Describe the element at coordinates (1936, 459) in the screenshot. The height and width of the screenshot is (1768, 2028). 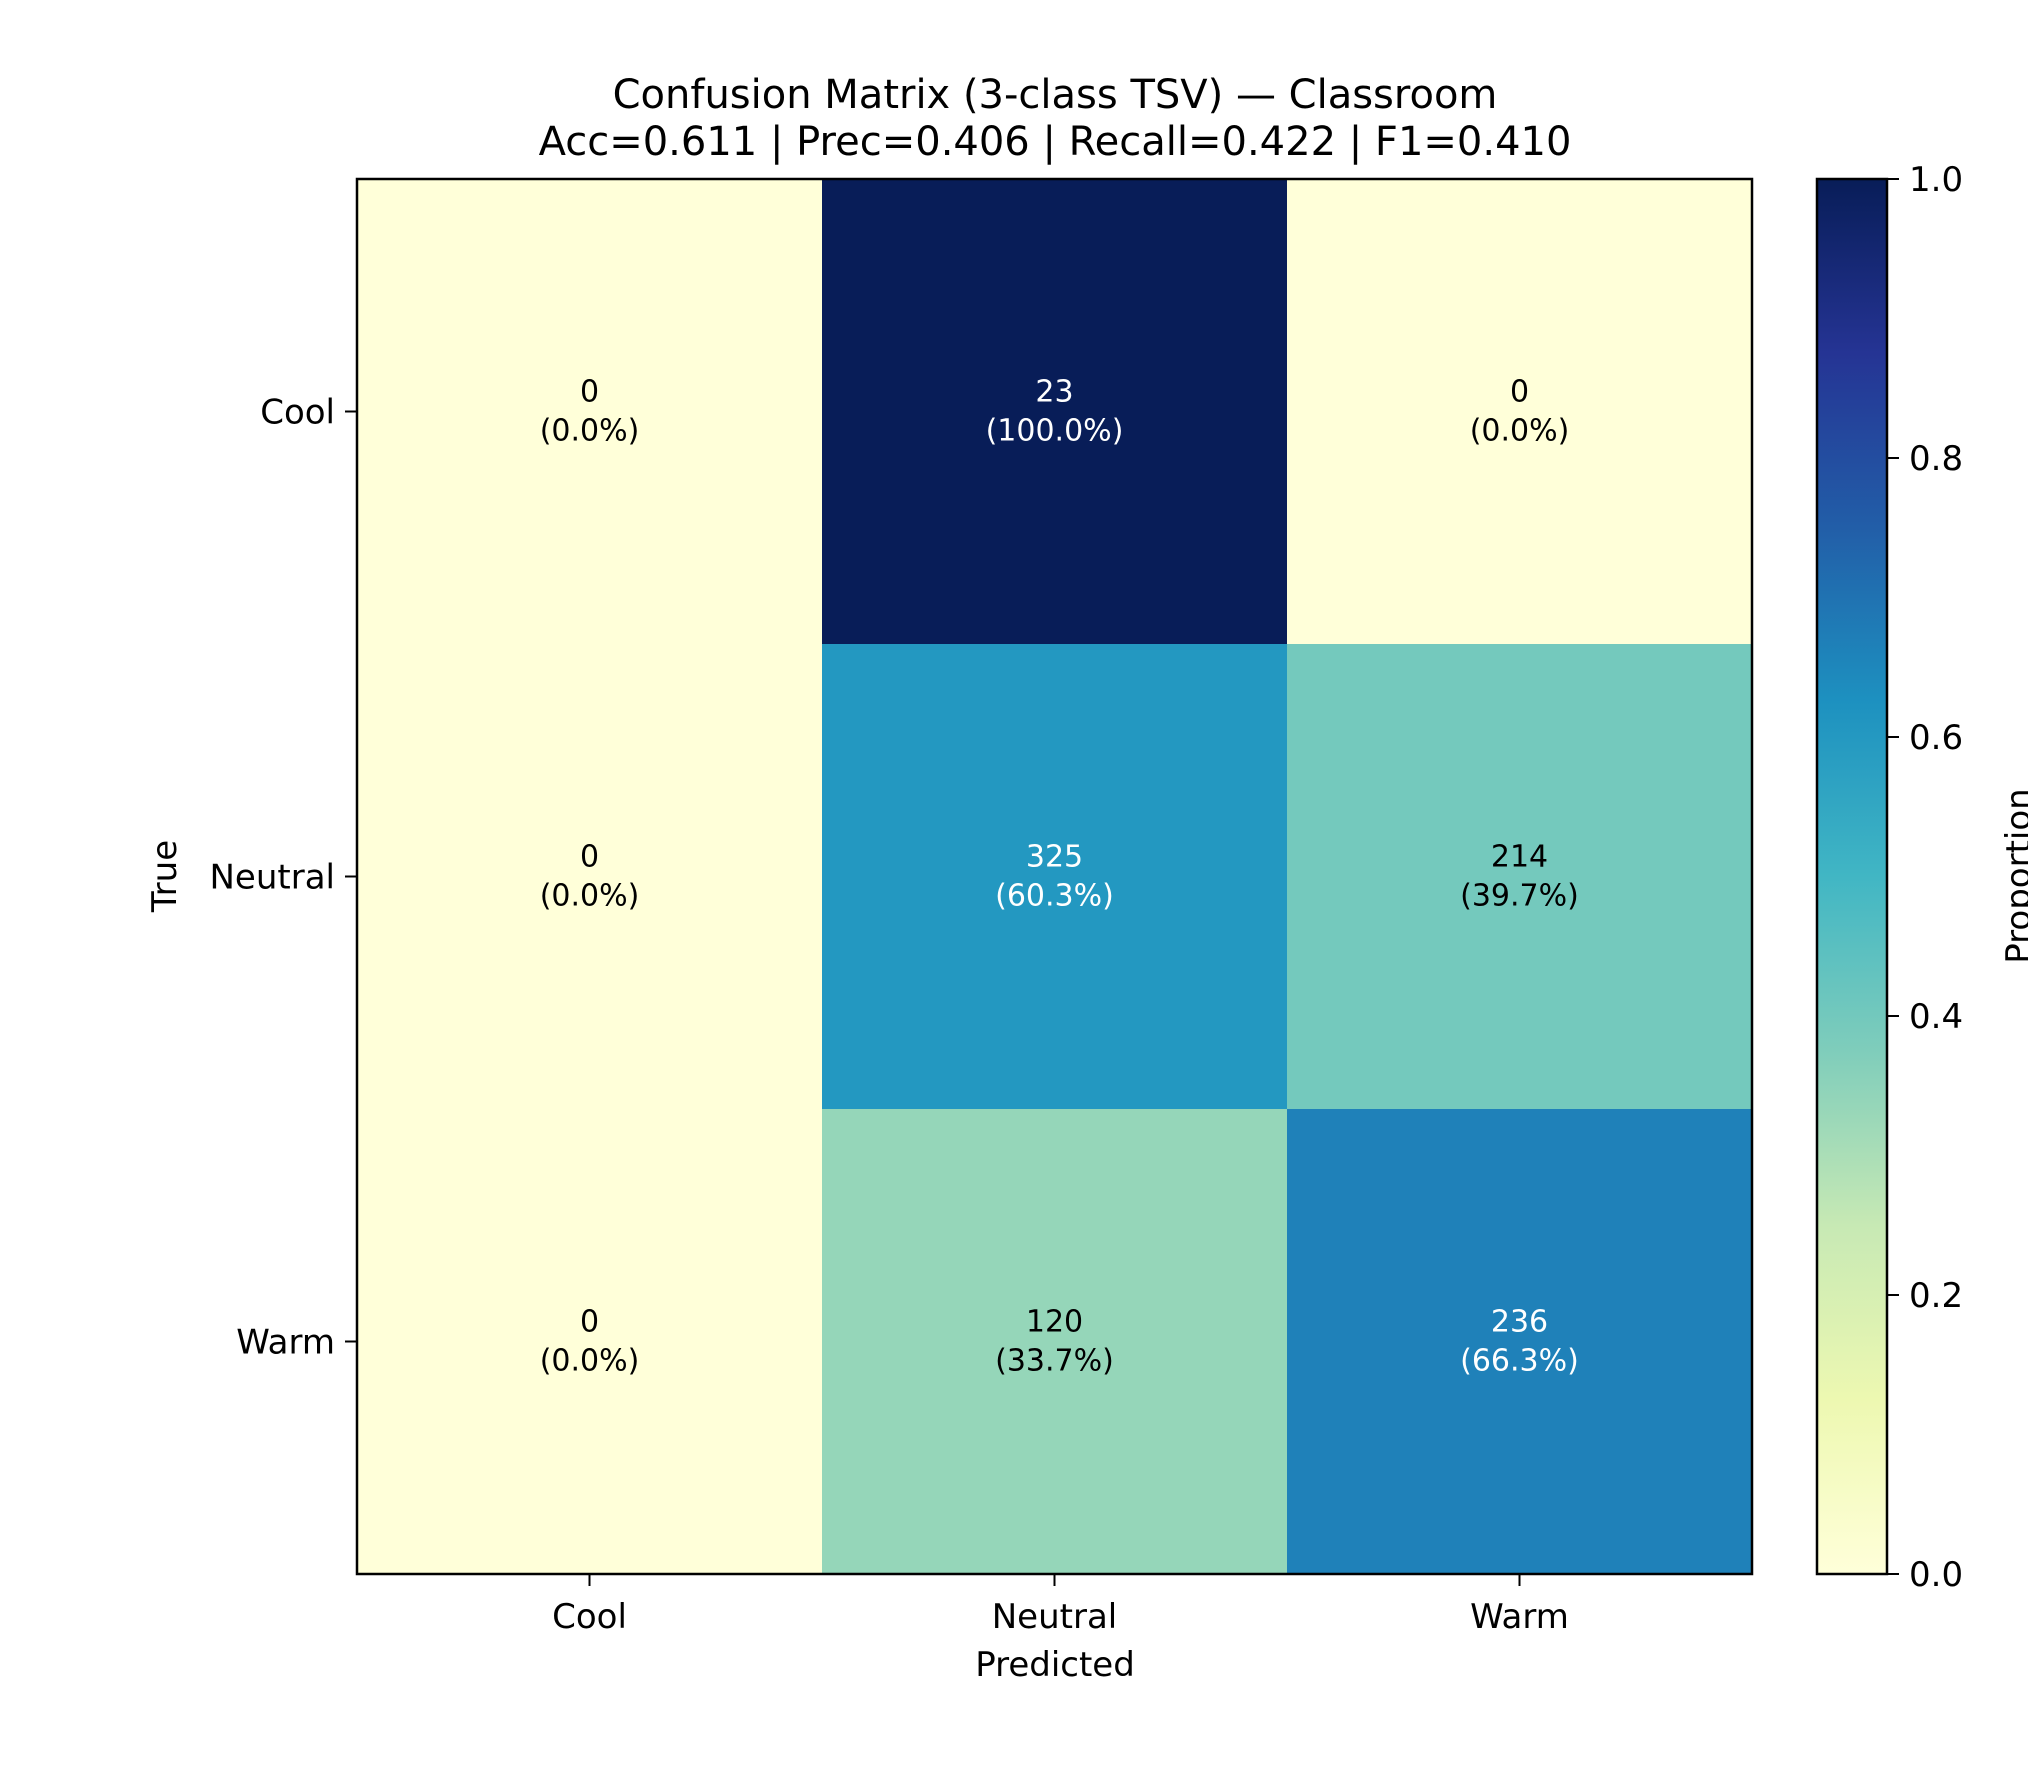
I see `colorbar-tick-label: 0.8` at that location.